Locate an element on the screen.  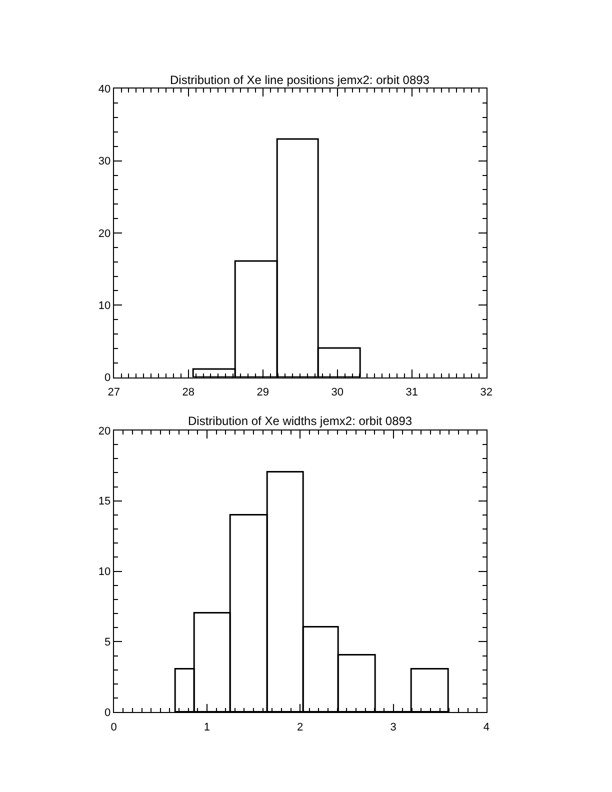
y-tick-label: 5 is located at coordinates (107, 642).